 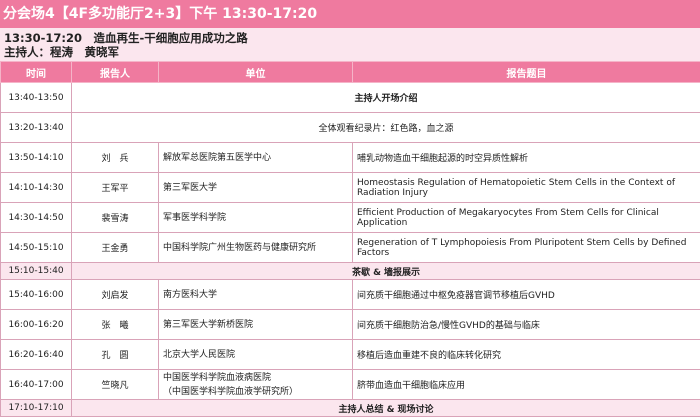 I want to click on unit-cell: 解放军总医院第五医学中心, so click(x=255, y=157).